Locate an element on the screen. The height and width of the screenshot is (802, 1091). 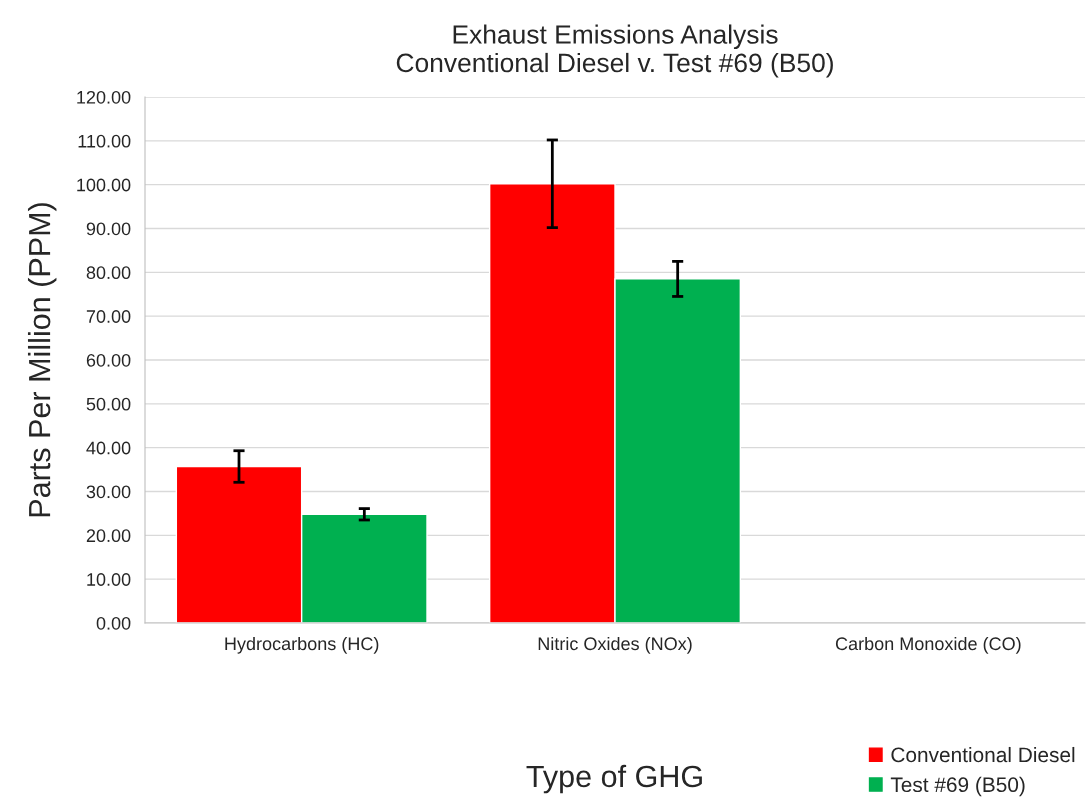
y-tick-label: 50.00 is located at coordinates (108, 404).